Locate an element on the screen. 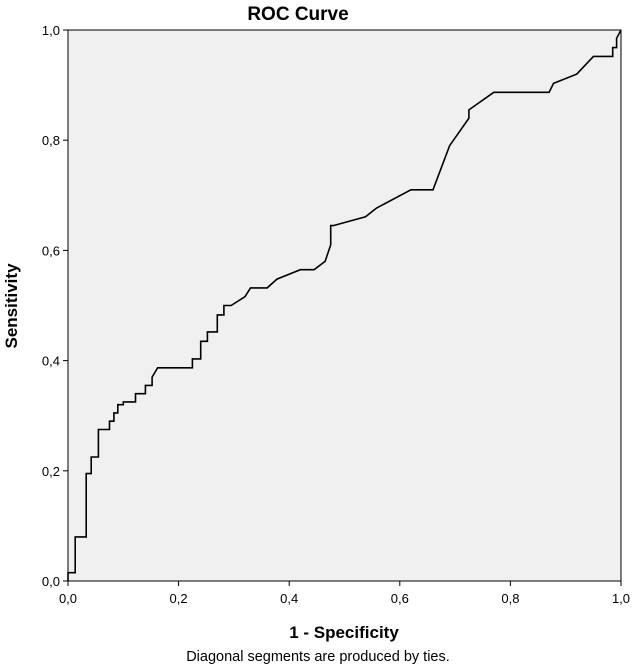 The image size is (633, 670). x-axis-title: 1 - Specificity is located at coordinates (344, 632).